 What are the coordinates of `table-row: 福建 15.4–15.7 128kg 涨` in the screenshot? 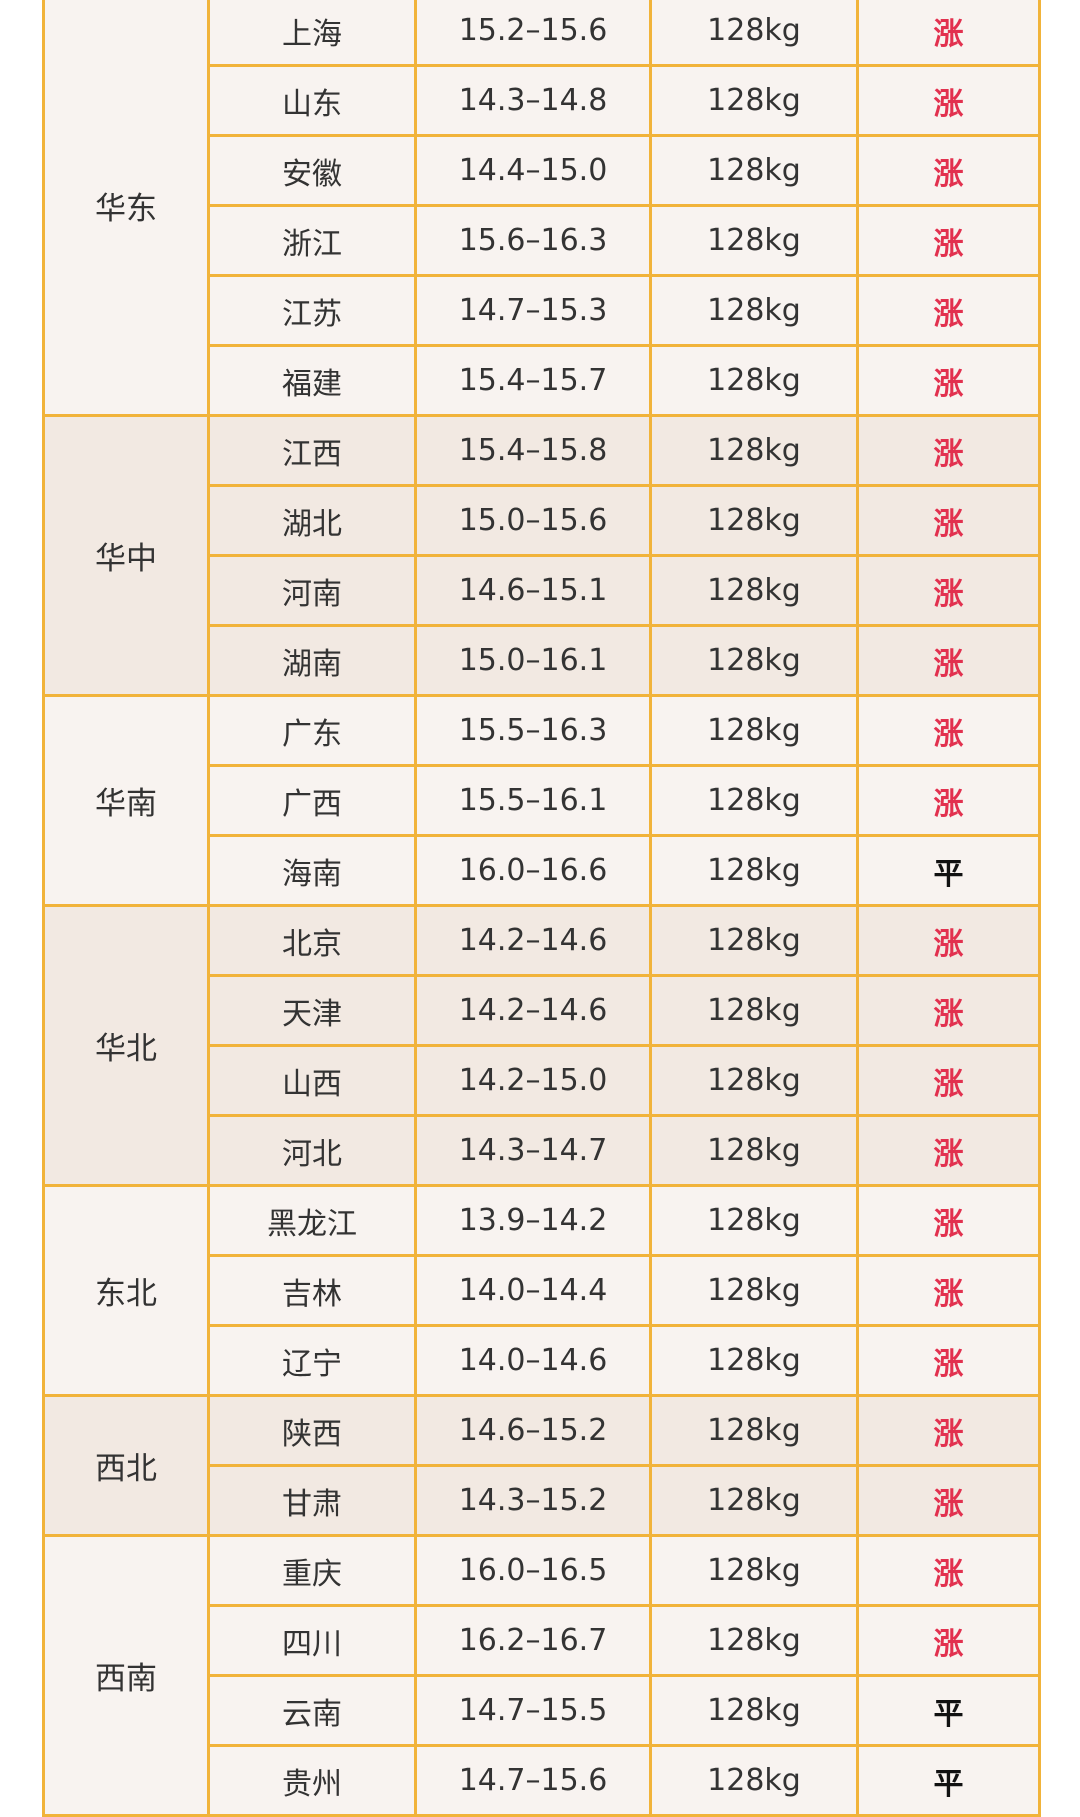 It's located at (542, 380).